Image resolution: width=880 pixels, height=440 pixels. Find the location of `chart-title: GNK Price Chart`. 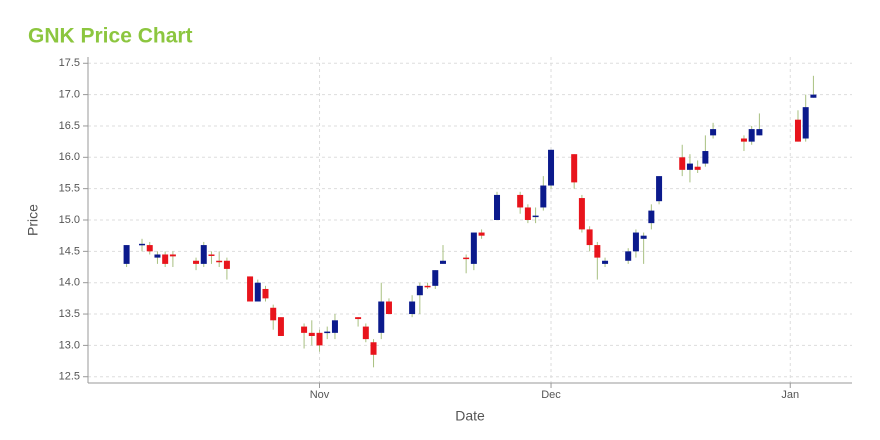

chart-title: GNK Price Chart is located at coordinates (110, 36).